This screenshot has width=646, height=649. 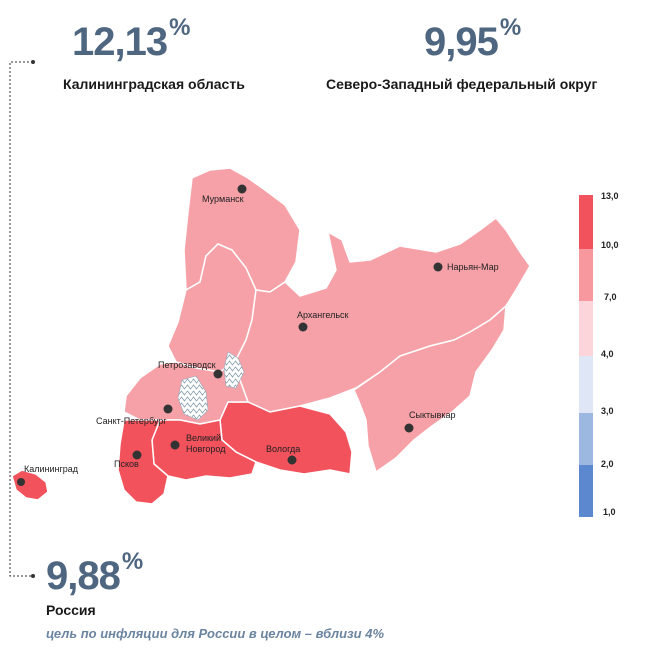 What do you see at coordinates (154, 84) in the screenshot?
I see `kaliningrad-caption: Калининградская область` at bounding box center [154, 84].